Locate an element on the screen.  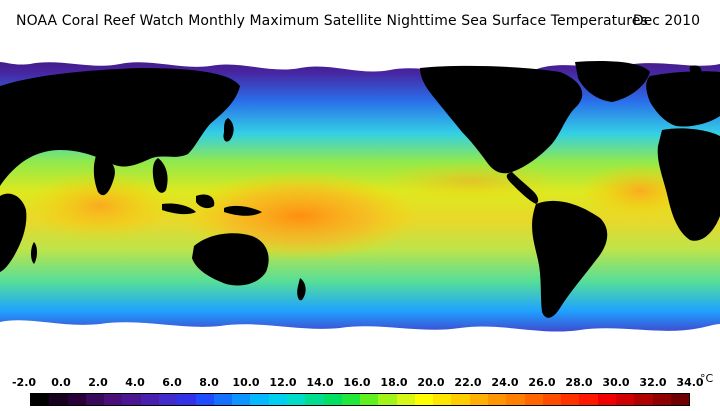
temperature-colorbar is located at coordinates (360, 399).